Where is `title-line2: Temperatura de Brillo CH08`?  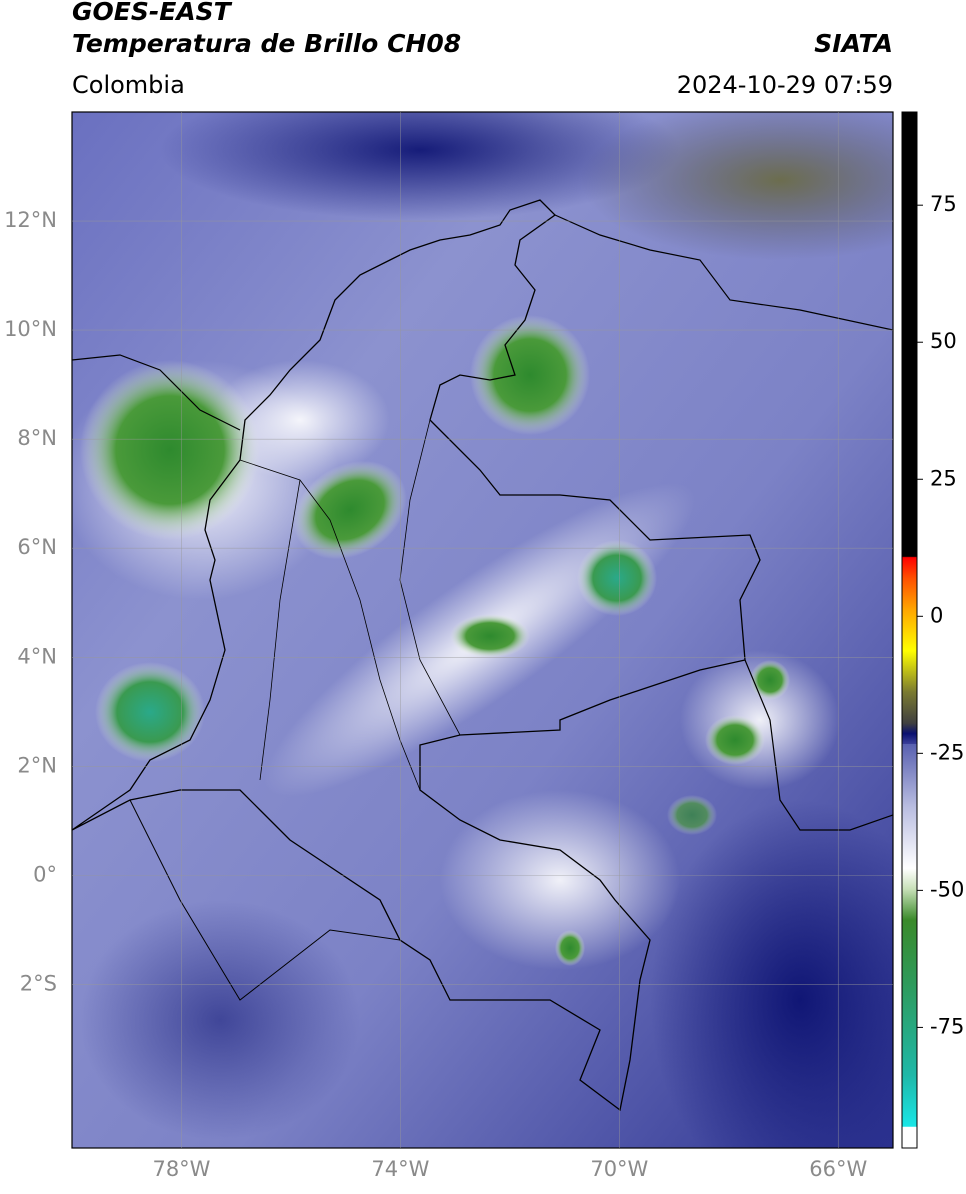 title-line2: Temperatura de Brillo CH08 is located at coordinates (266, 43).